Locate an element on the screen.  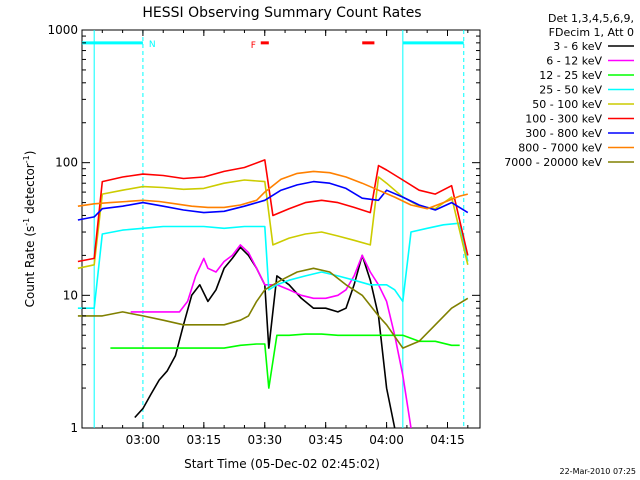
x-tick-label: 04:15 is located at coordinates (447, 440).